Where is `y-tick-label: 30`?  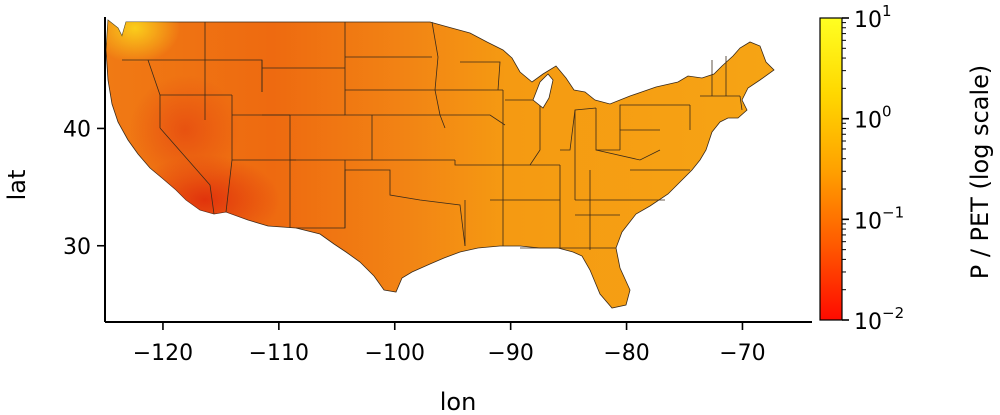 y-tick-label: 30 is located at coordinates (77, 247).